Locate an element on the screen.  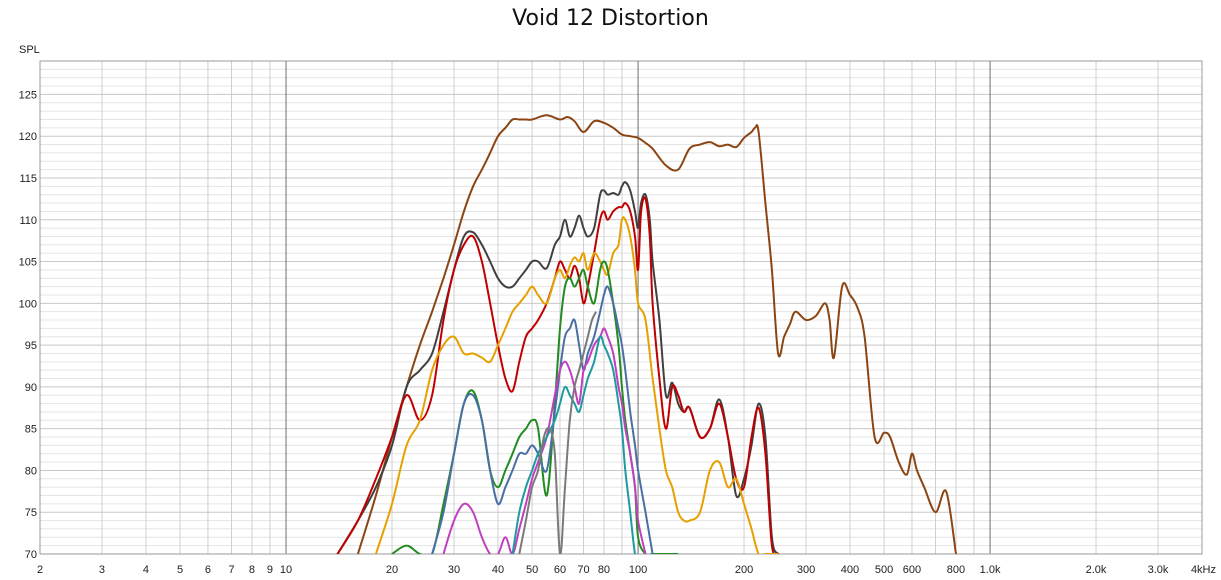
x-tick-label: 300 is located at coordinates (806, 570).